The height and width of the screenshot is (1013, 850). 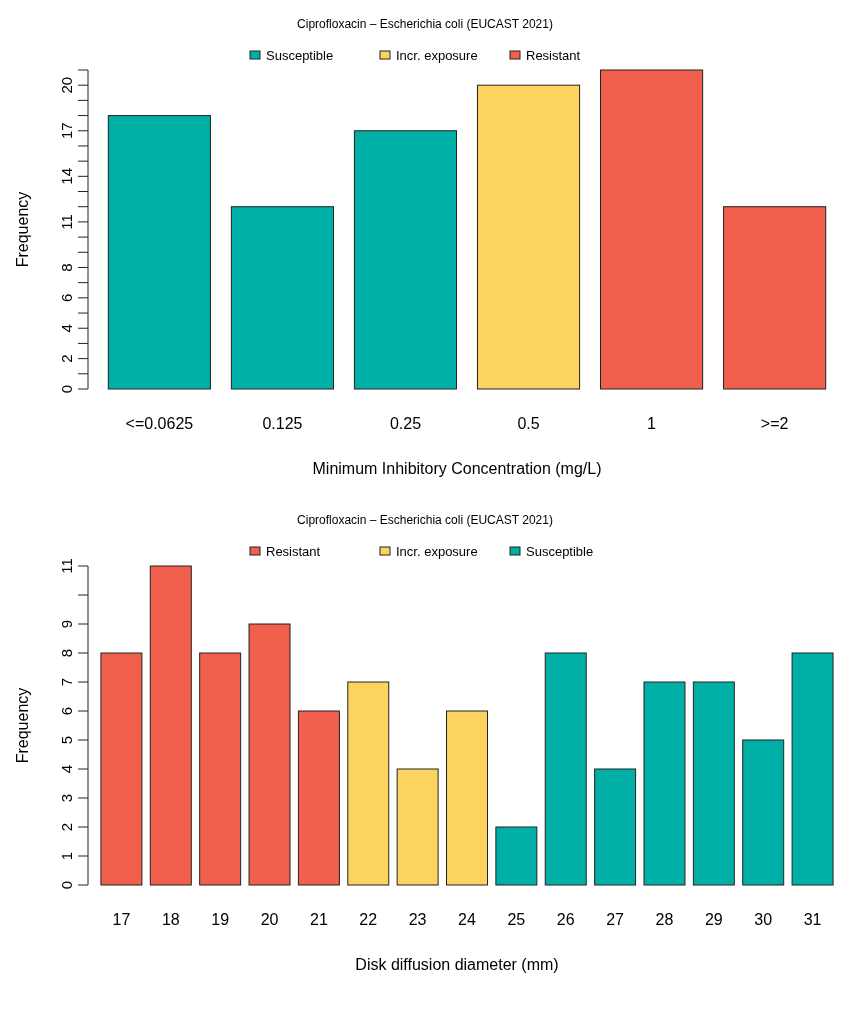 I want to click on y-tick-label: 14, so click(x=66, y=176).